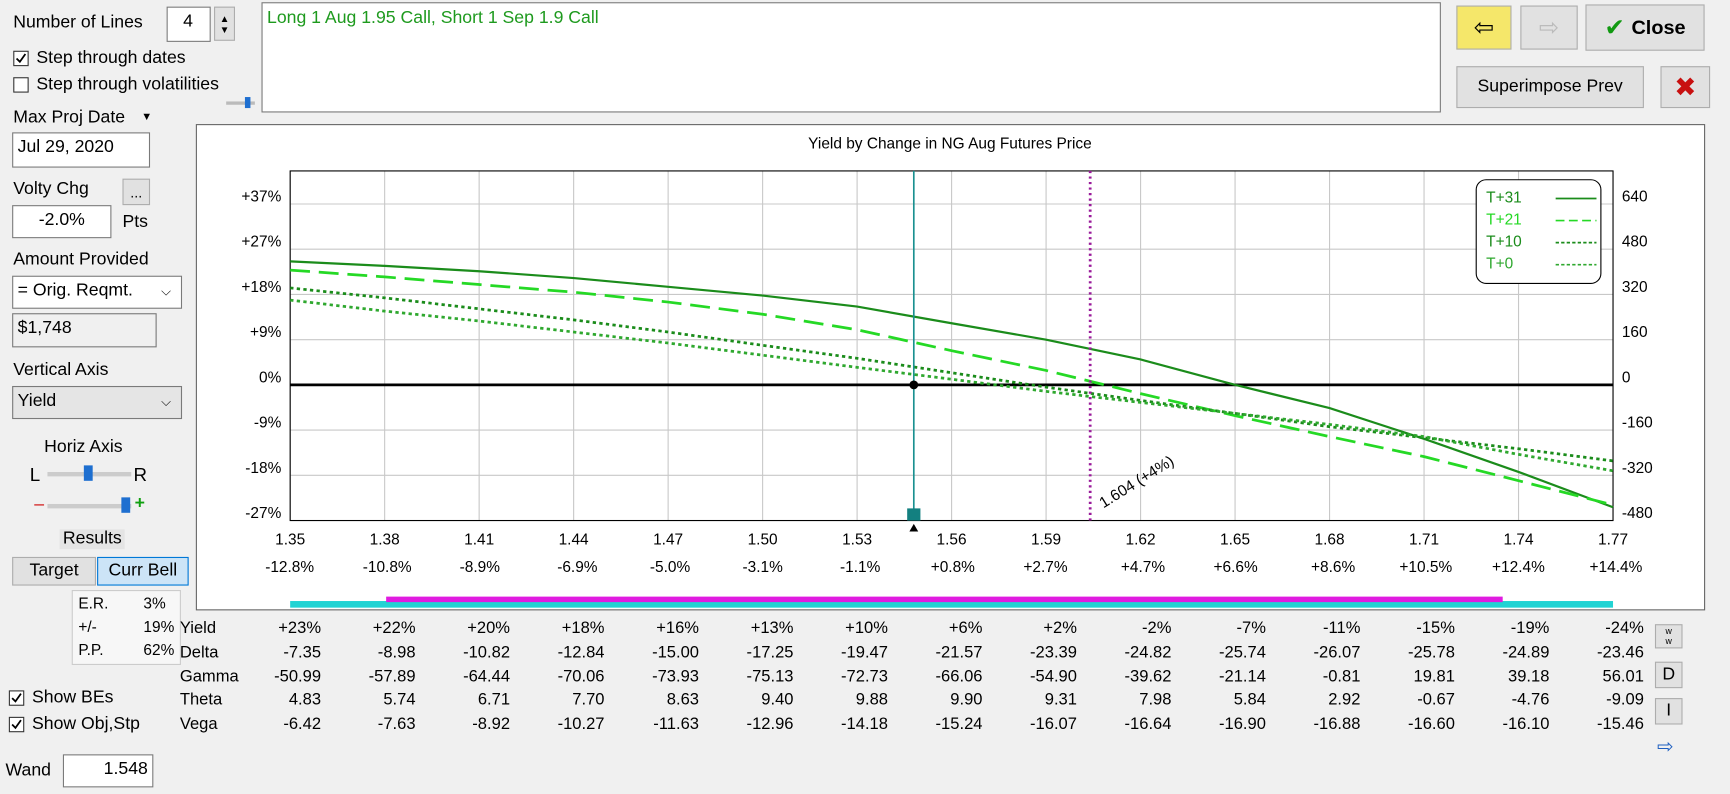  What do you see at coordinates (387, 567) in the screenshot?
I see `x2-tick-label: -10.8%` at bounding box center [387, 567].